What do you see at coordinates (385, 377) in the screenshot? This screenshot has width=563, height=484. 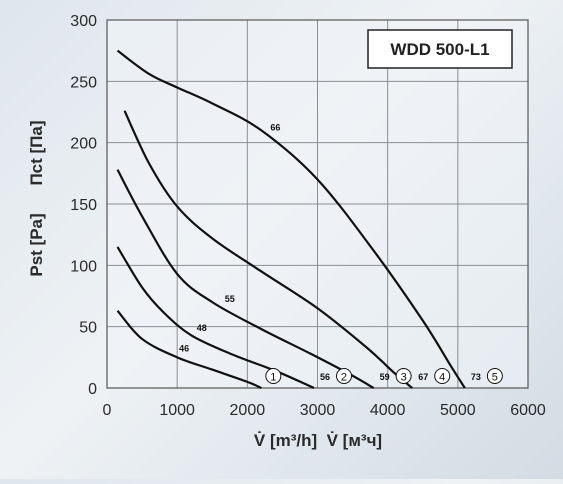 I see `end-label-3: 59` at bounding box center [385, 377].